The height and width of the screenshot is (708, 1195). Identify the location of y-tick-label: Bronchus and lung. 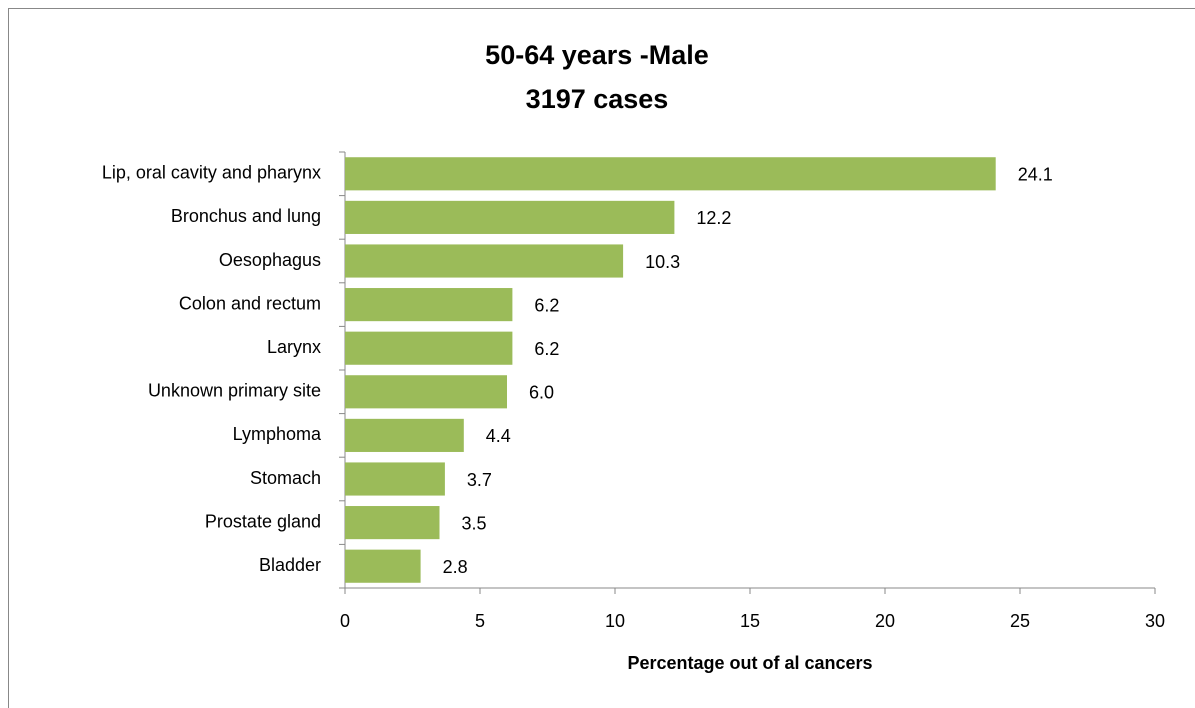
(246, 216).